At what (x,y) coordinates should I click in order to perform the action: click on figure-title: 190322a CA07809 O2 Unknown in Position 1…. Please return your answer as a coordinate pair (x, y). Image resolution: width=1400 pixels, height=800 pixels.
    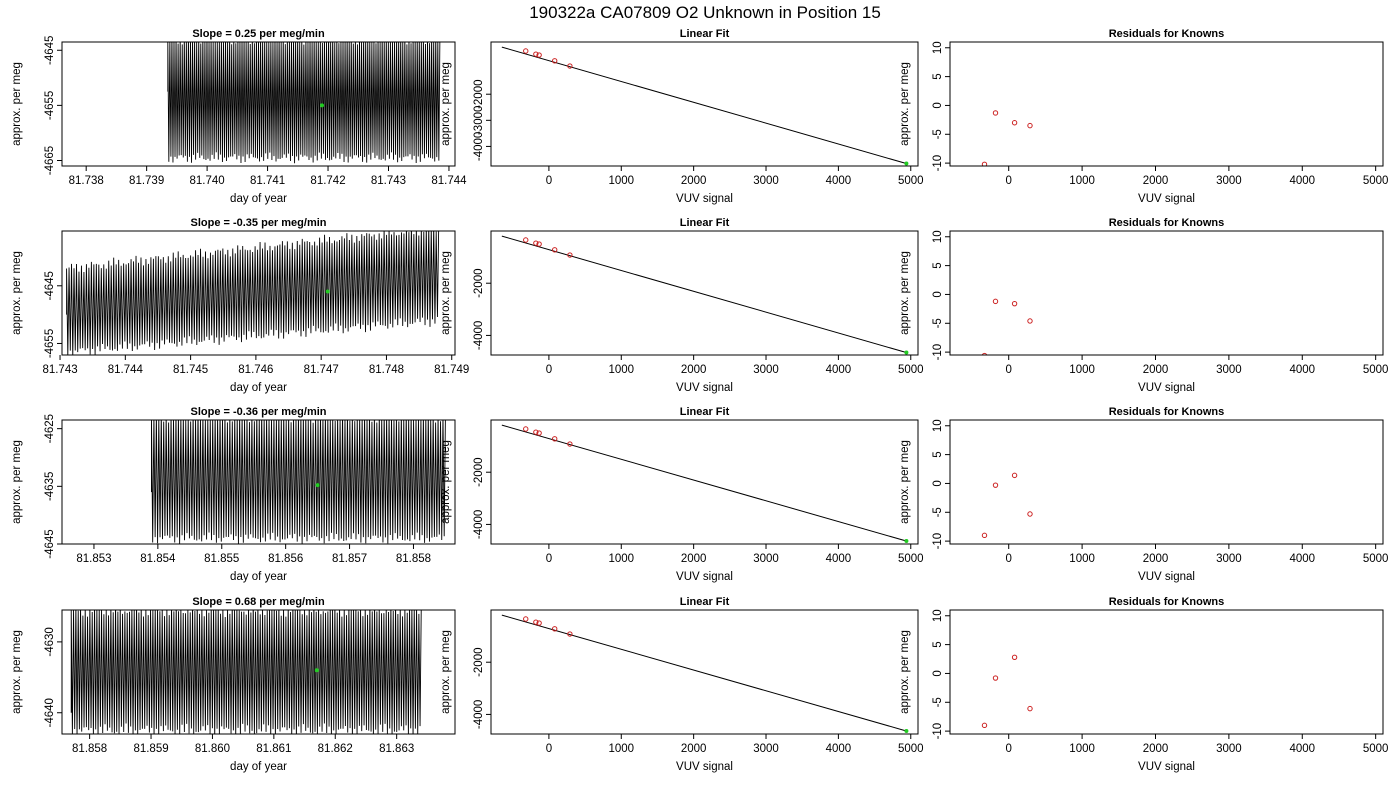
    Looking at the image, I should click on (705, 12).